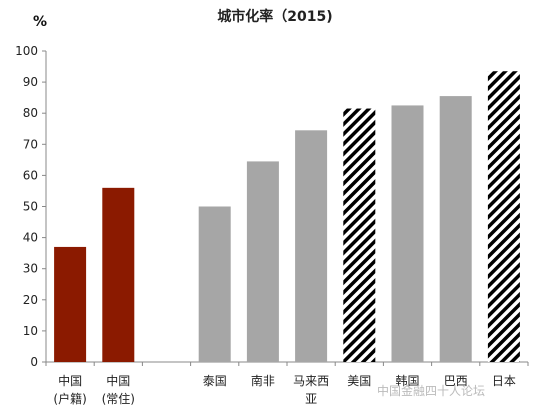 The width and height of the screenshot is (550, 415). I want to click on x-tick-label: 马来西, so click(311, 381).